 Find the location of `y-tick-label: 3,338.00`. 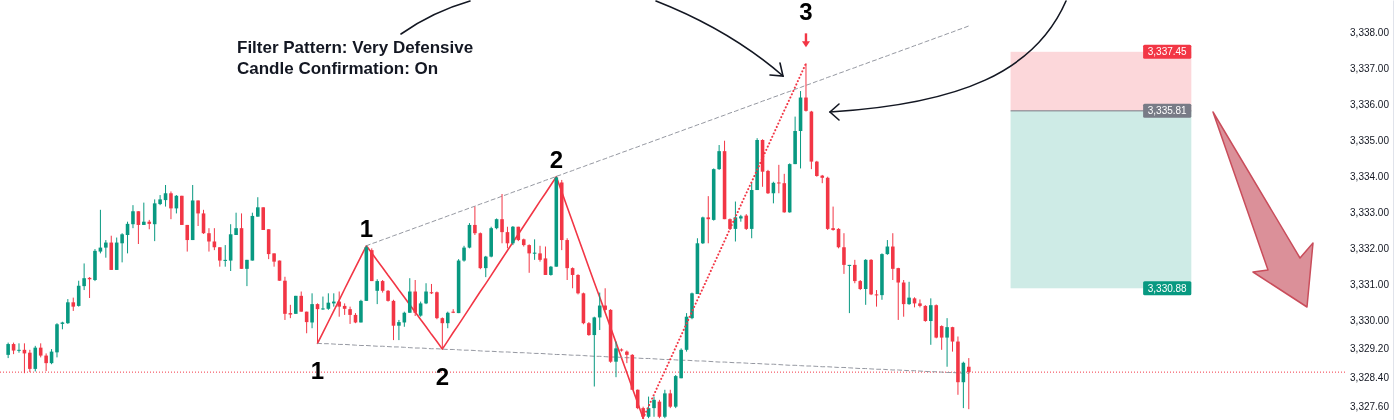

y-tick-label: 3,338.00 is located at coordinates (1370, 32).